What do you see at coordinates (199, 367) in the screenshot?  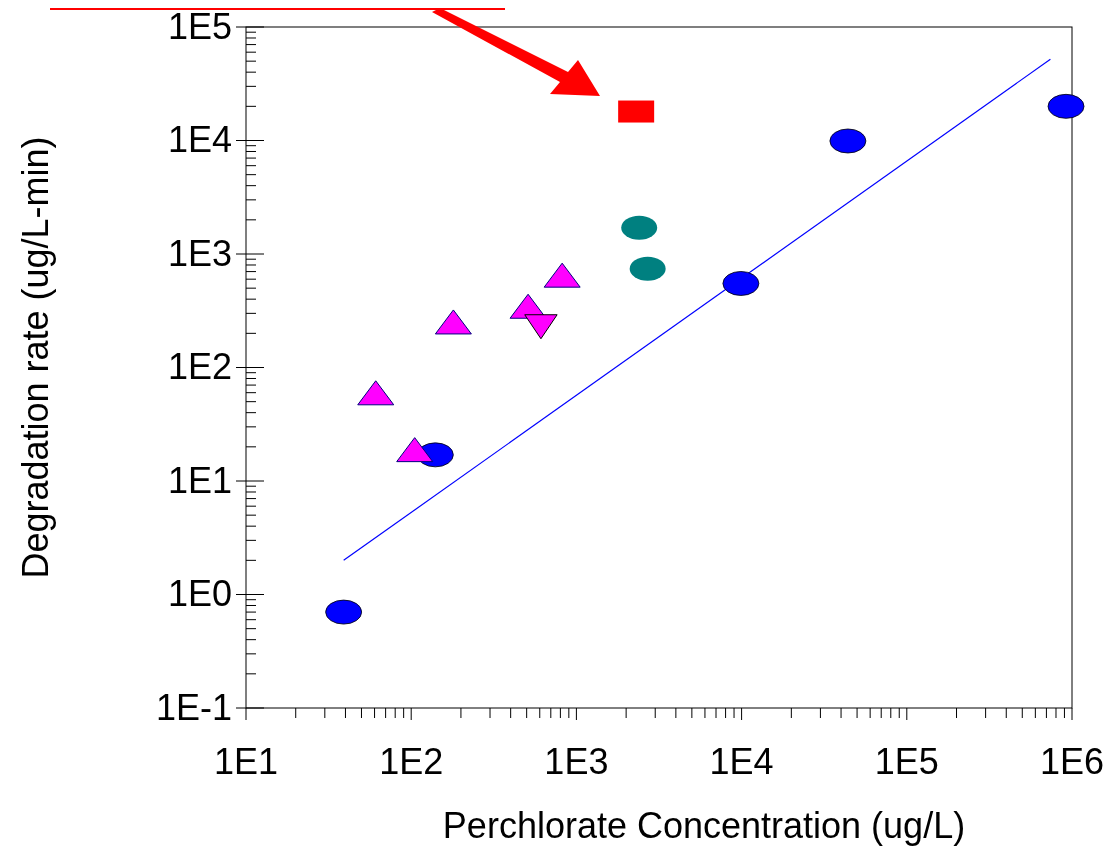 I see `y-tick-label: 1E2` at bounding box center [199, 367].